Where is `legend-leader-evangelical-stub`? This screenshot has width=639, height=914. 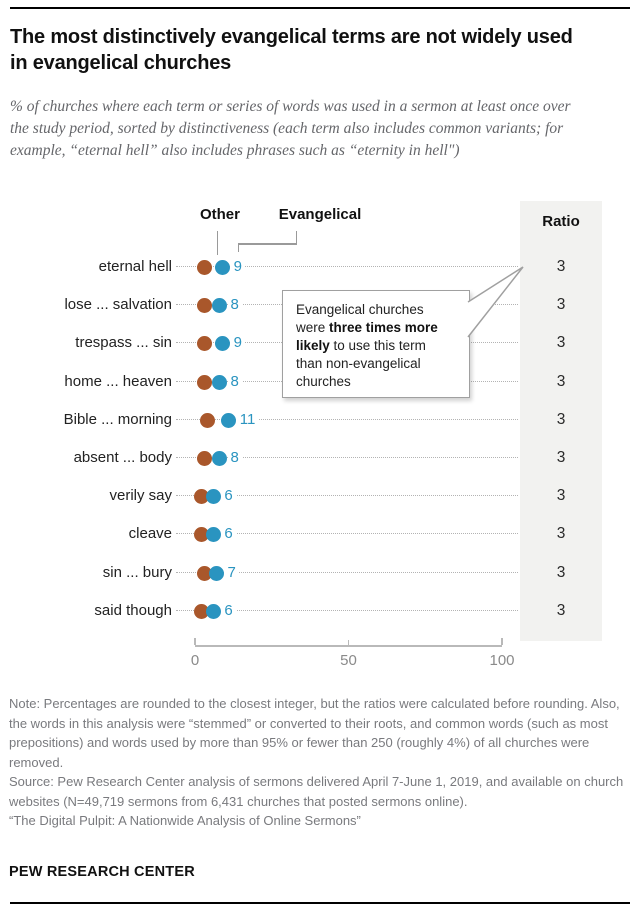 legend-leader-evangelical-stub is located at coordinates (238, 247).